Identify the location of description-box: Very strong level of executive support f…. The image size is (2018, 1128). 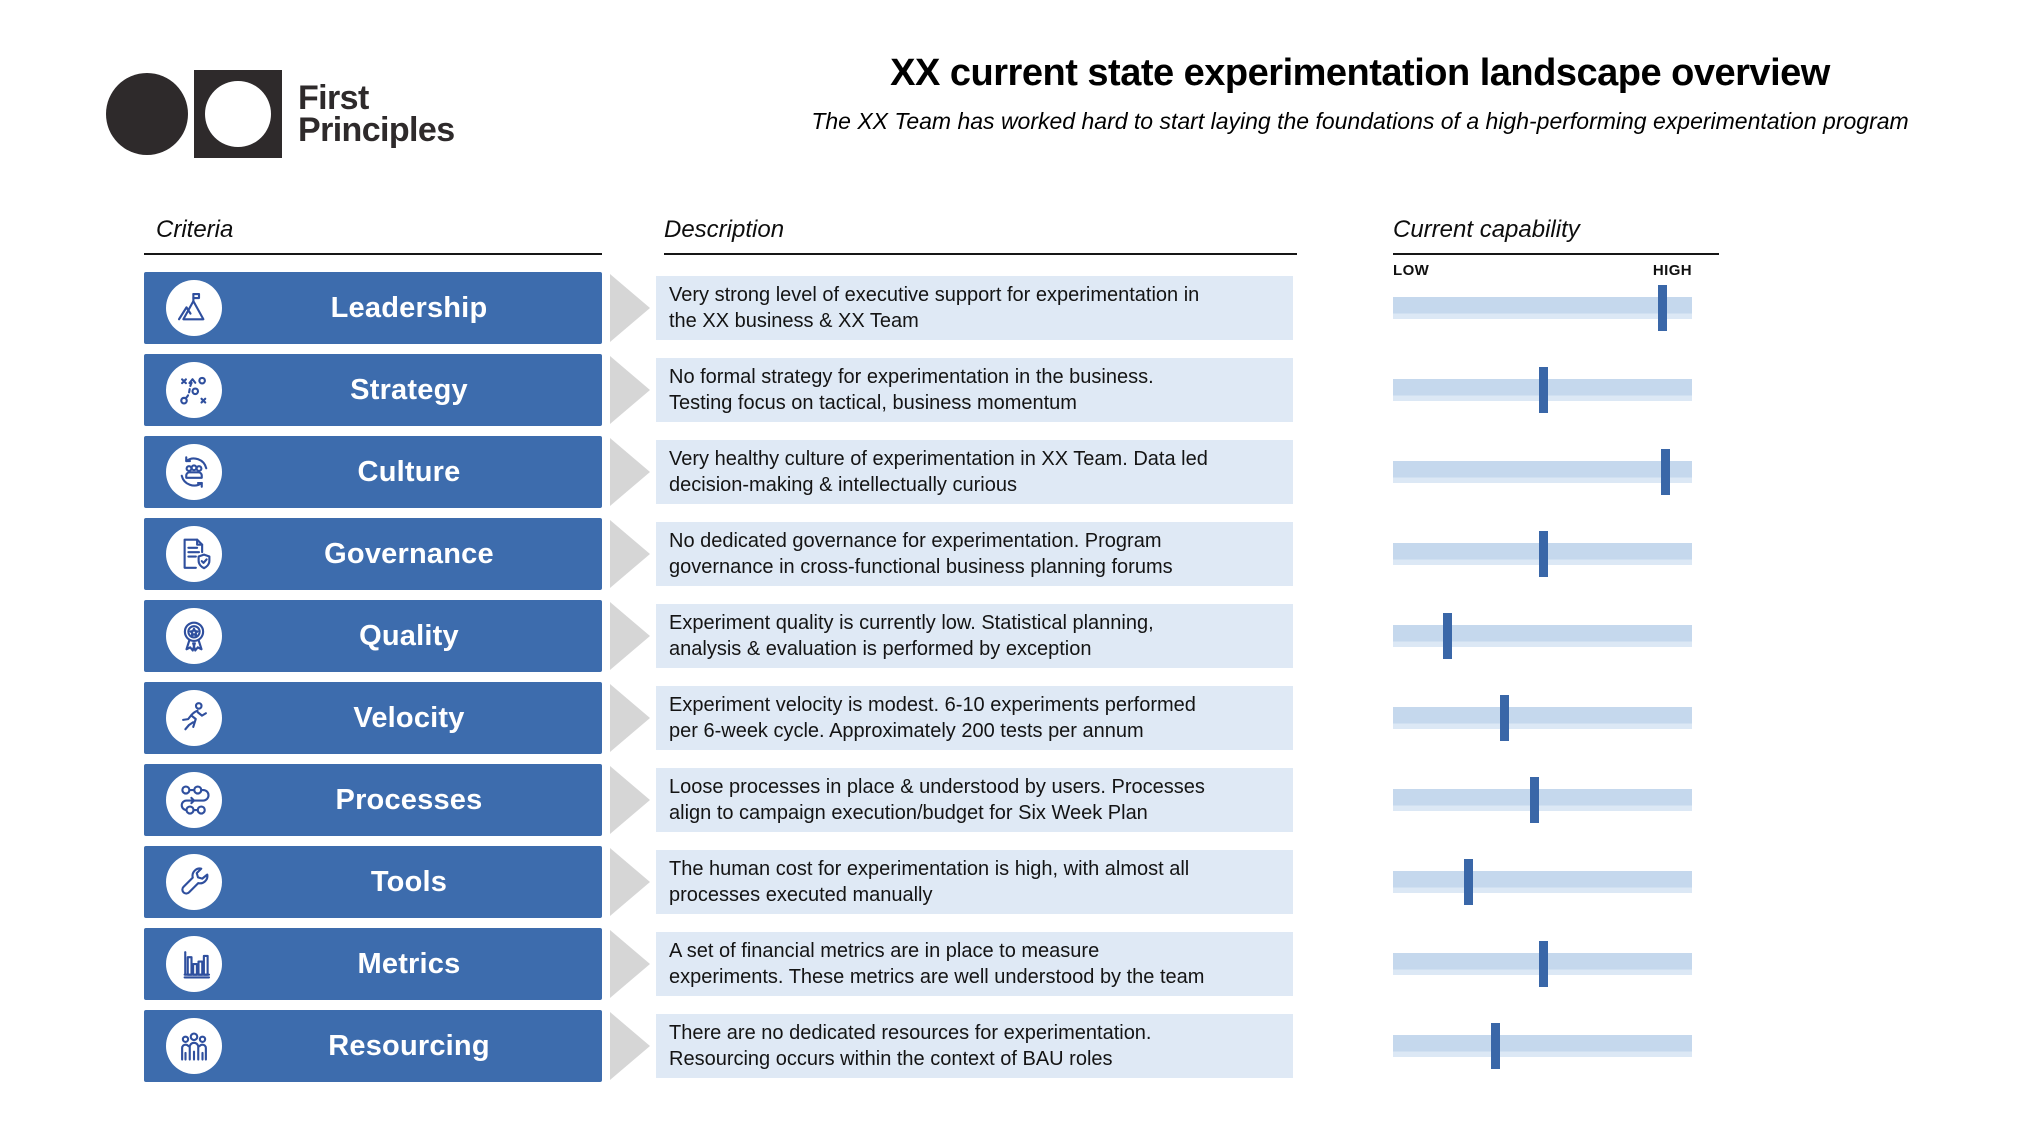
(974, 308).